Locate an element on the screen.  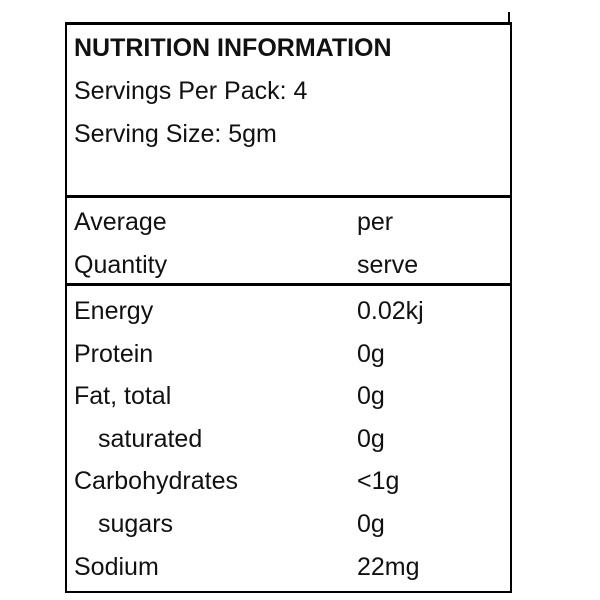
column-header: Average is located at coordinates (120, 222).